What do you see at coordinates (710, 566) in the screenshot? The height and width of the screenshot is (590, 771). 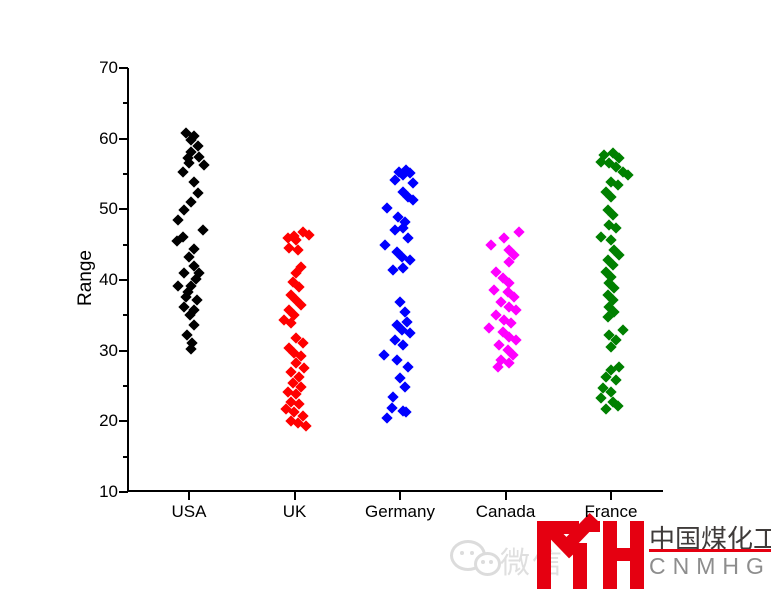 I see `logo-company-en: CNMHG` at bounding box center [710, 566].